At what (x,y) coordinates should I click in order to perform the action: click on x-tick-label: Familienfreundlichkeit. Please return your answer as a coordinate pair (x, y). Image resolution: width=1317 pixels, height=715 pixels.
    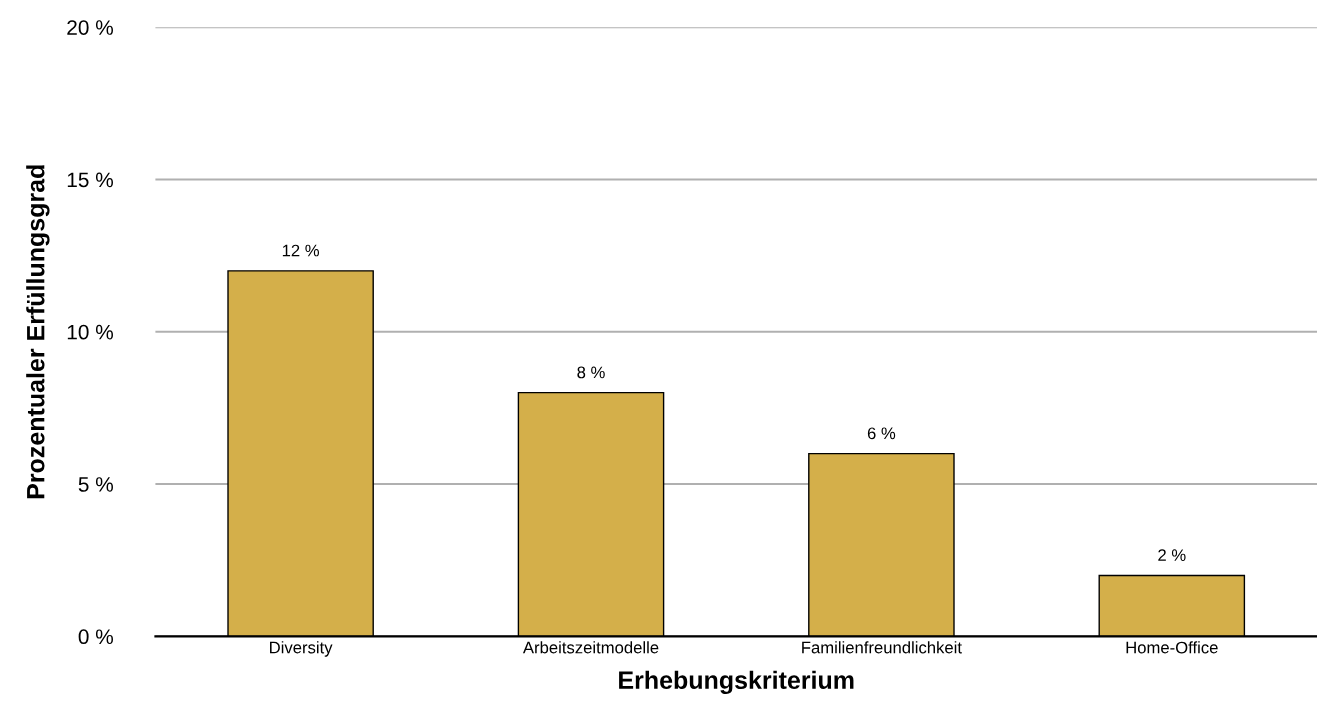
    Looking at the image, I should click on (882, 647).